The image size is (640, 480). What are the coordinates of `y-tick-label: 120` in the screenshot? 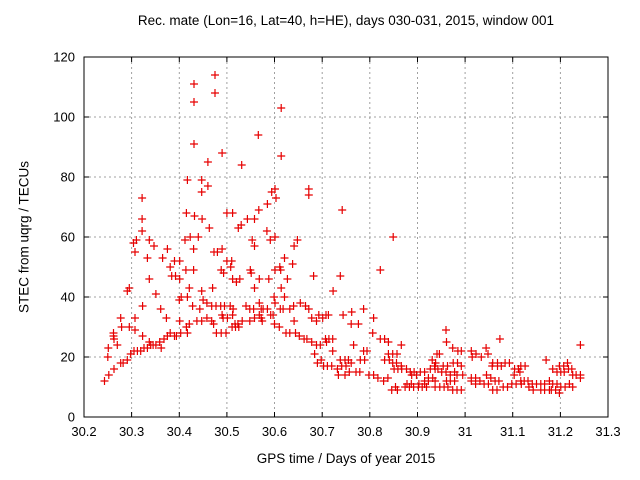 It's located at (64, 57).